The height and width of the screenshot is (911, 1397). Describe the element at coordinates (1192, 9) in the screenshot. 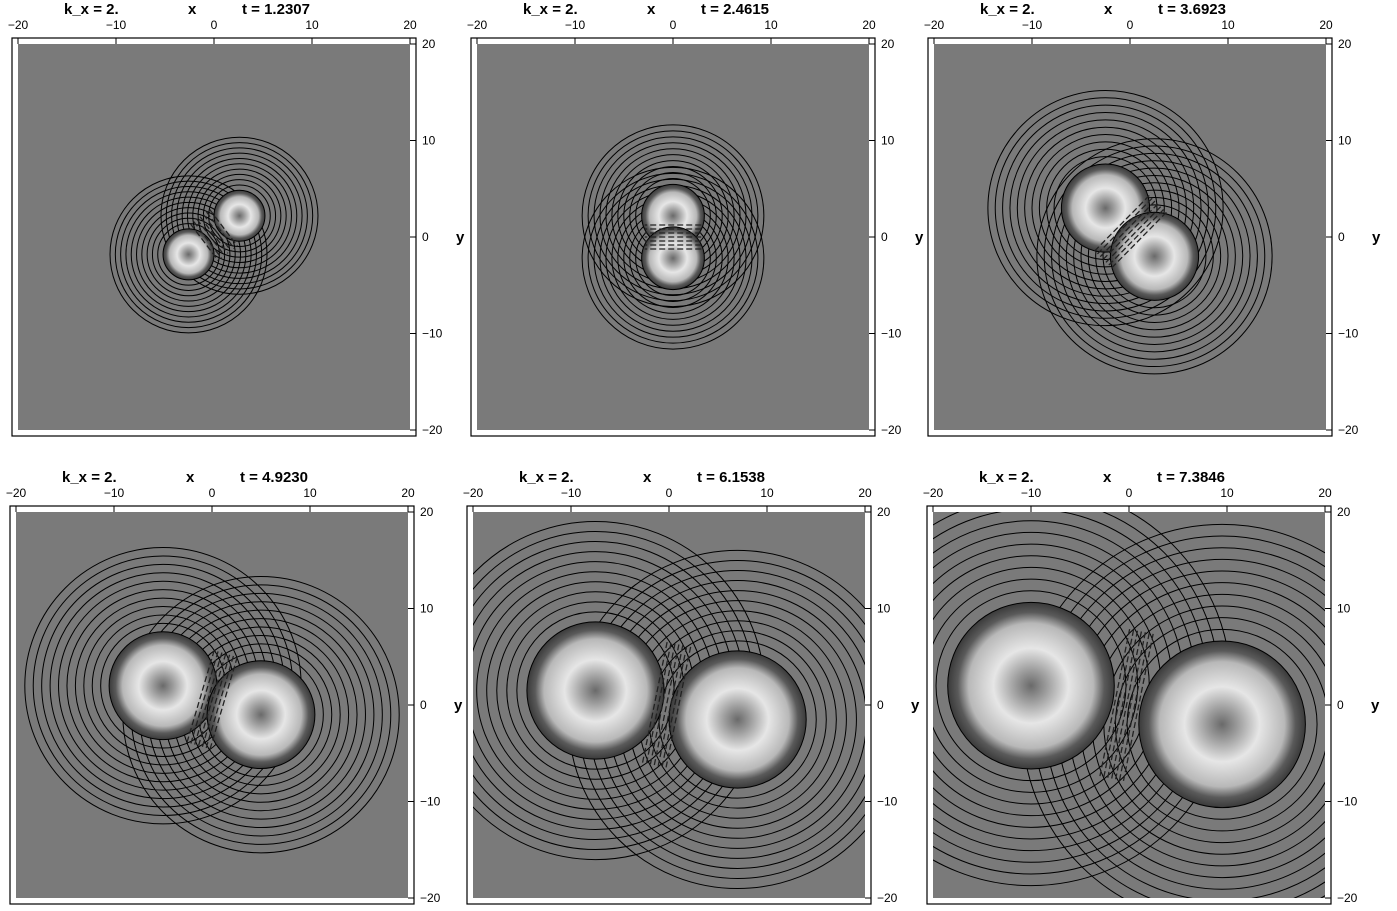

I see `time-label: t = 3.6923` at that location.